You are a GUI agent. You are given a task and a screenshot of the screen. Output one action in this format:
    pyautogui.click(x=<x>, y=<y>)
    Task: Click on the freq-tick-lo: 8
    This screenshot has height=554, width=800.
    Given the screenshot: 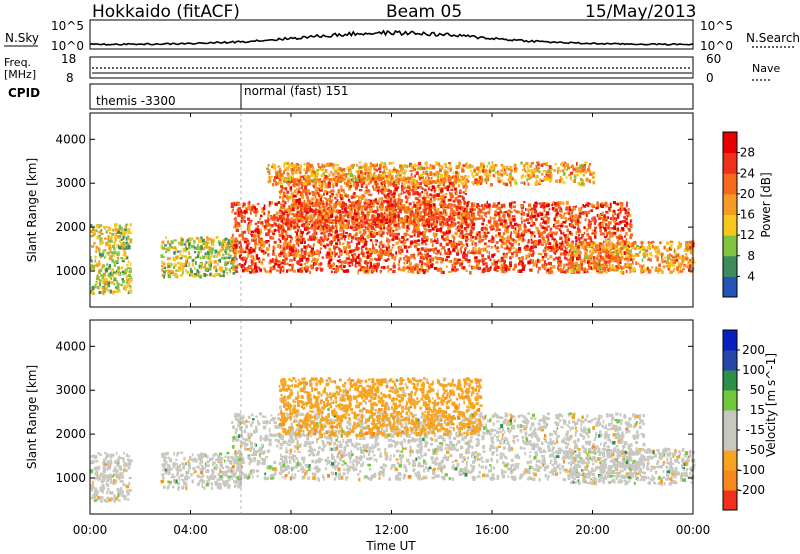 What is the action you would take?
    pyautogui.click(x=70, y=78)
    